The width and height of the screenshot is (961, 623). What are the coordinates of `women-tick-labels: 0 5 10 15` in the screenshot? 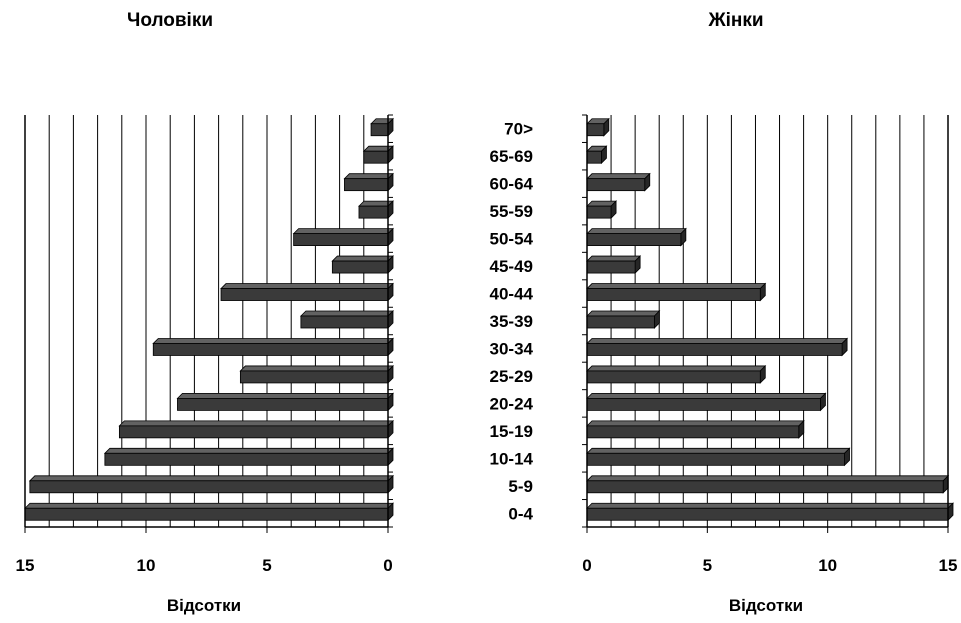 It's located at (769, 565).